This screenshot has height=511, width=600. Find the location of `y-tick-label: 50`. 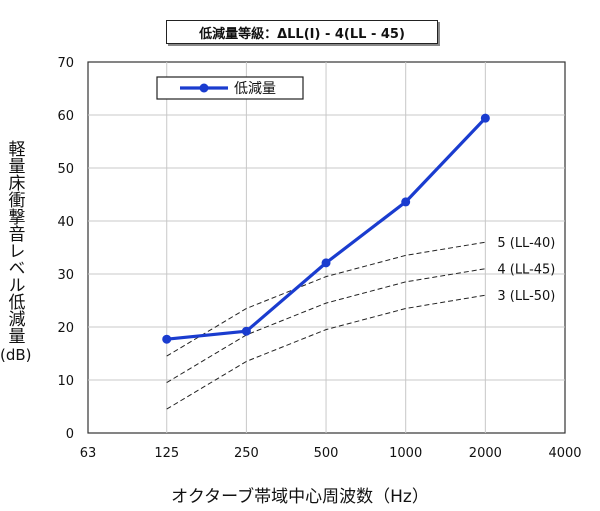

y-tick-label: 50 is located at coordinates (65, 169).